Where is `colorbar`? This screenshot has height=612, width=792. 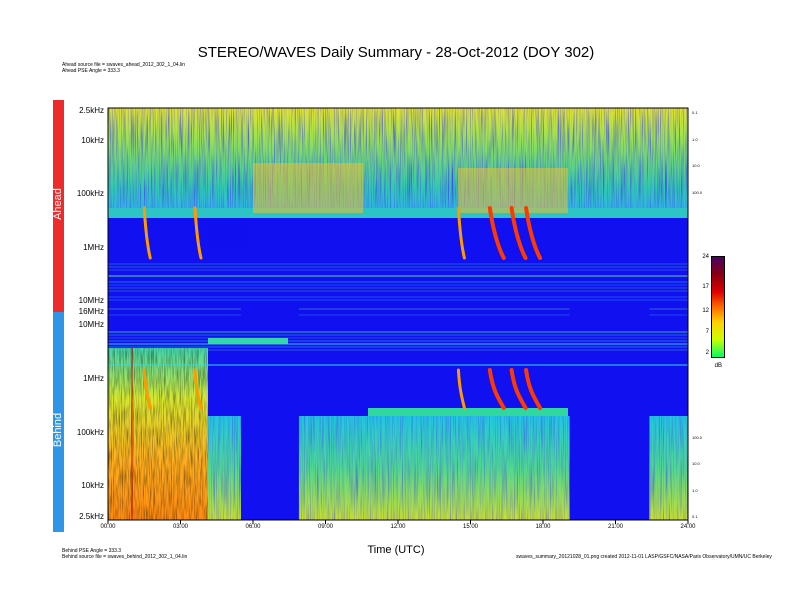
colorbar is located at coordinates (718, 307).